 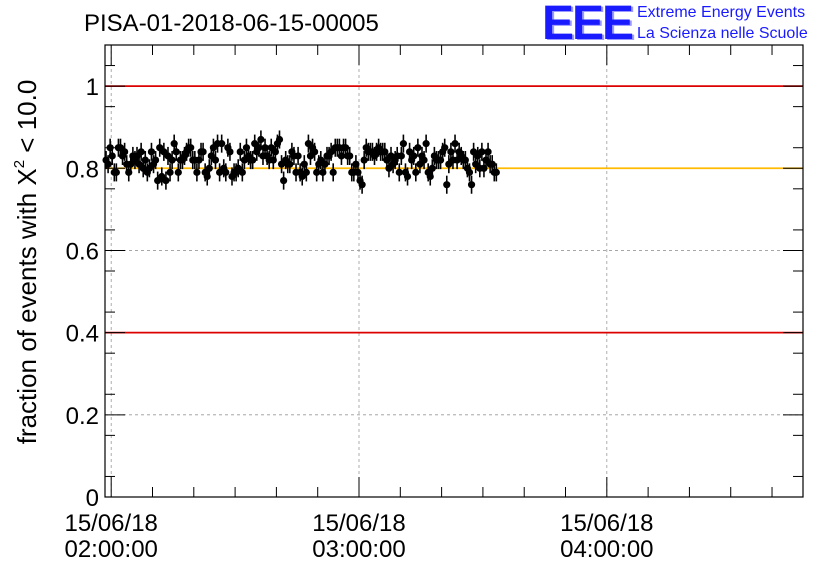 What do you see at coordinates (92, 87) in the screenshot?
I see `y-tick-label: 1` at bounding box center [92, 87].